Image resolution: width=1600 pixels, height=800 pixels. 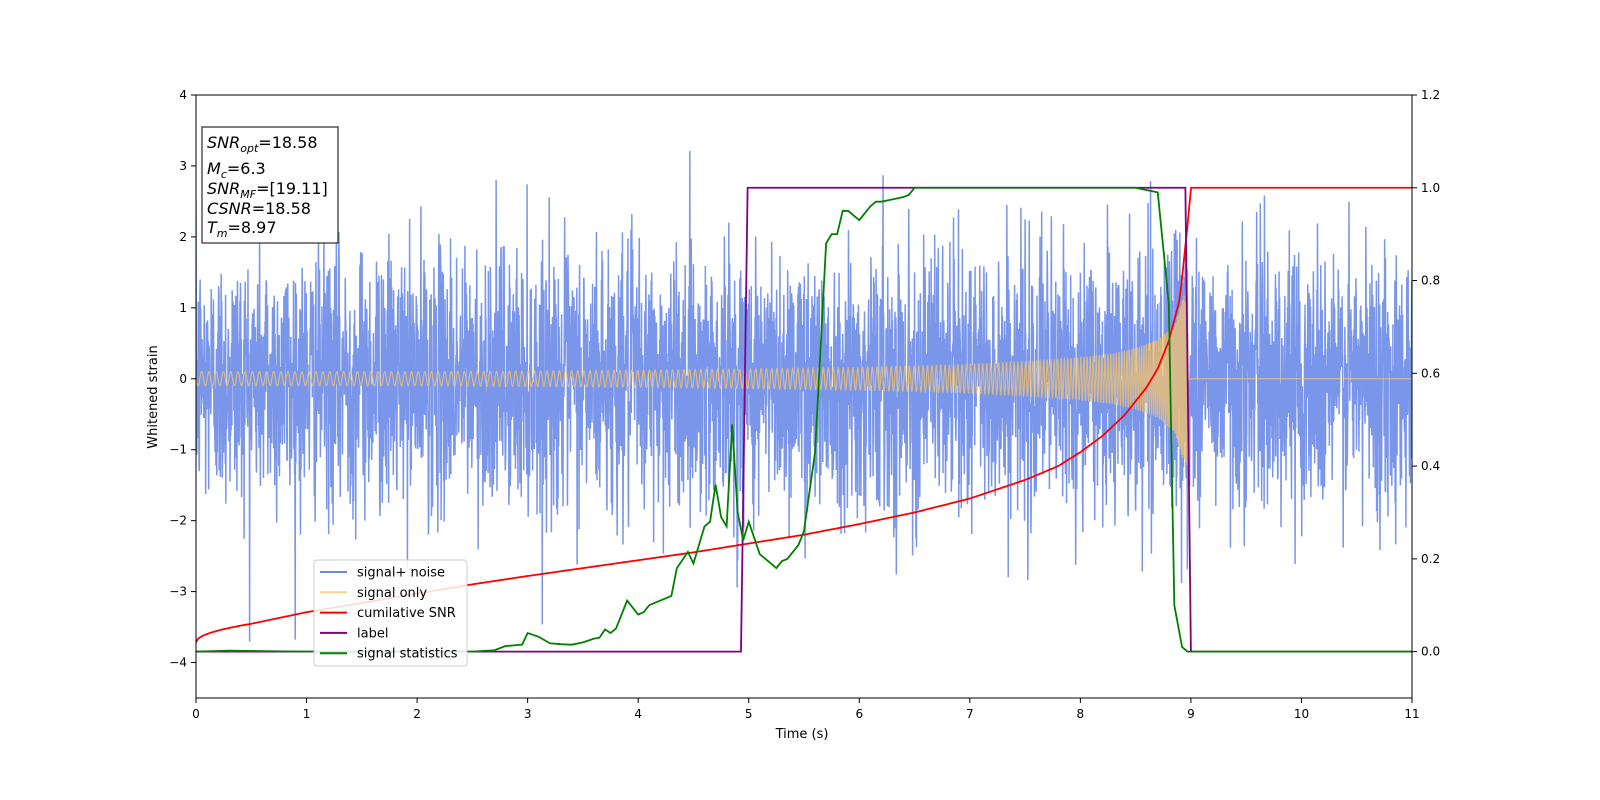 I want to click on y2-tick-label: 0.0, so click(x=1430, y=652).